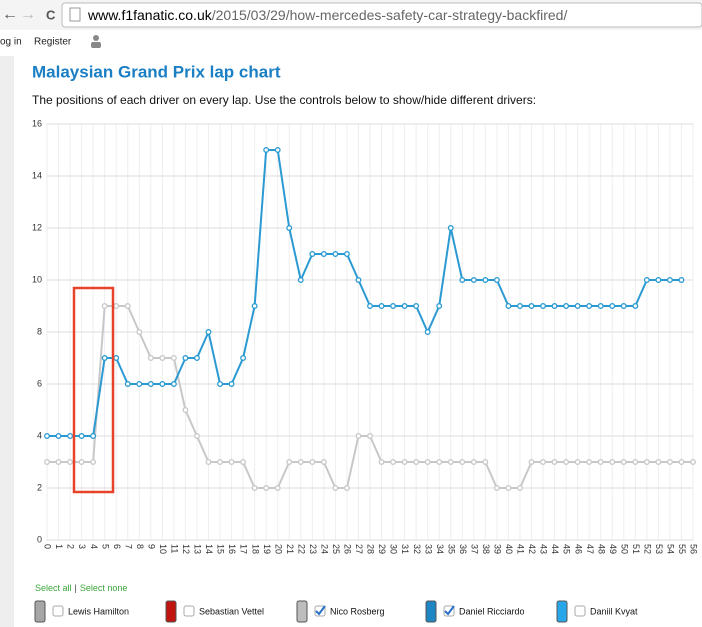 Image resolution: width=702 pixels, height=627 pixels. What do you see at coordinates (71, 546) in the screenshot?
I see `x-tick-label: 2` at bounding box center [71, 546].